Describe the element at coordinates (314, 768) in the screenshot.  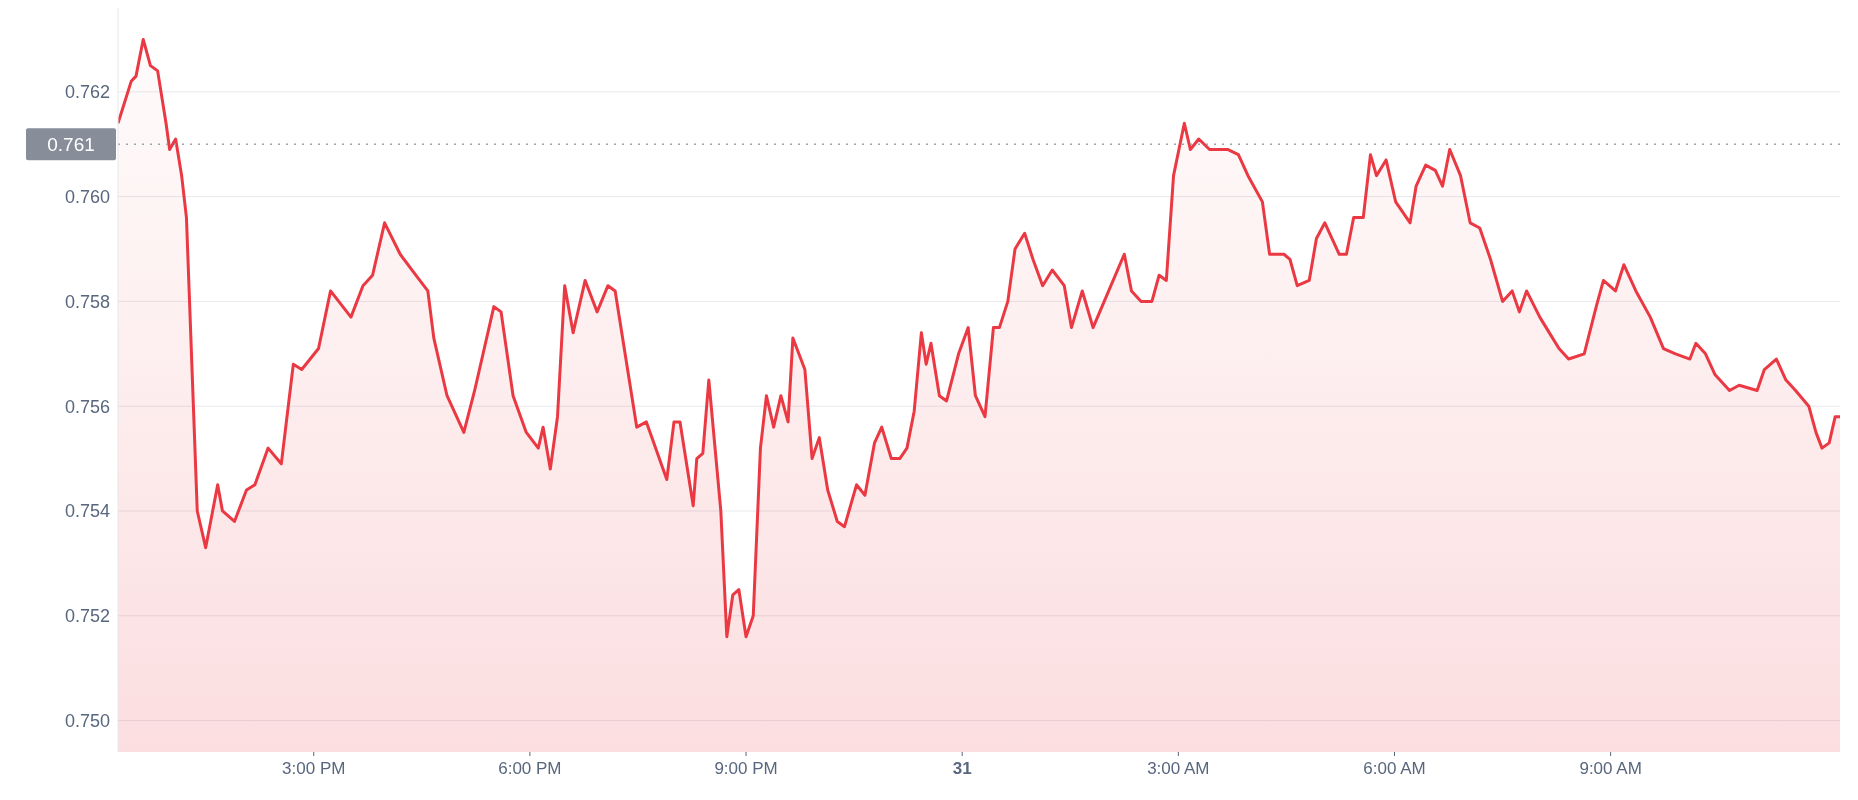
I see `x-tick-label: 3:00 PM` at that location.